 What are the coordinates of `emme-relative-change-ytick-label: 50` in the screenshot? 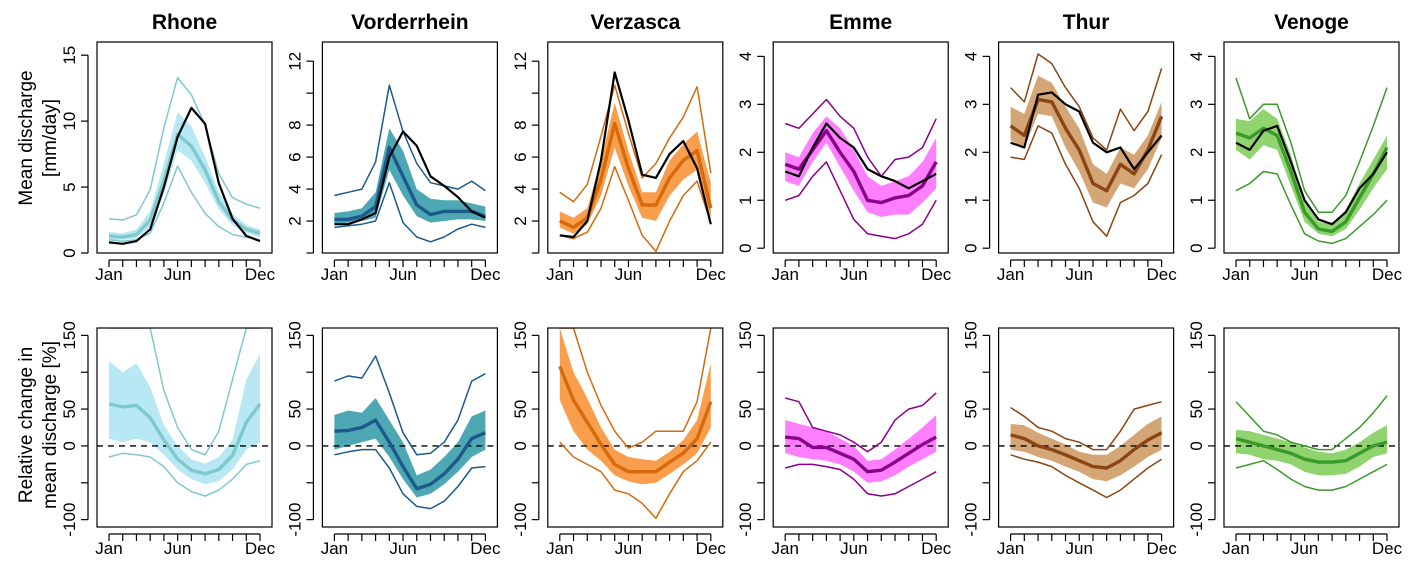 It's located at (745, 409).